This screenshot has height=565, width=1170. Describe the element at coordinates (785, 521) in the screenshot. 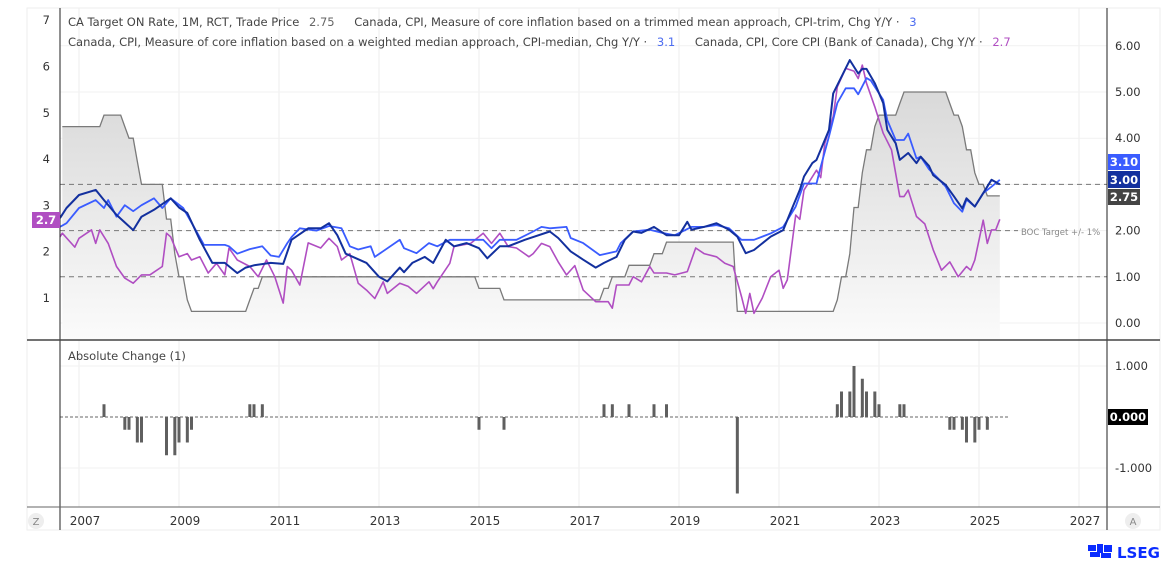

I see `x-tick-label: 2021` at that location.